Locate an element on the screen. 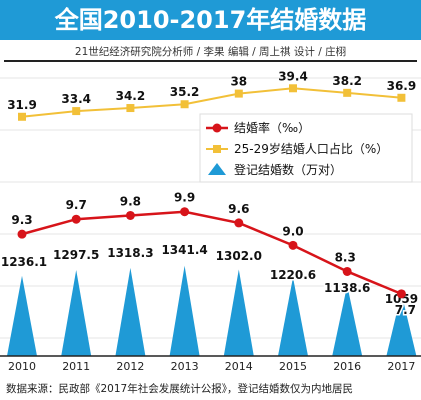 The image size is (421, 400). x-axis: 2010 2011 2012 2013 2014 2015 2016 2017 is located at coordinates (210, 364).